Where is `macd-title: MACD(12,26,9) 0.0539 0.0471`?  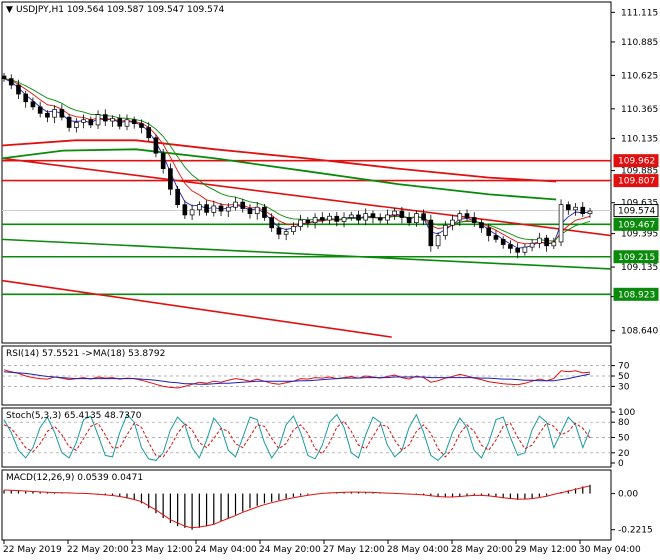
macd-title: MACD(12,26,9) 0.0539 0.0471 is located at coordinates (74, 478).